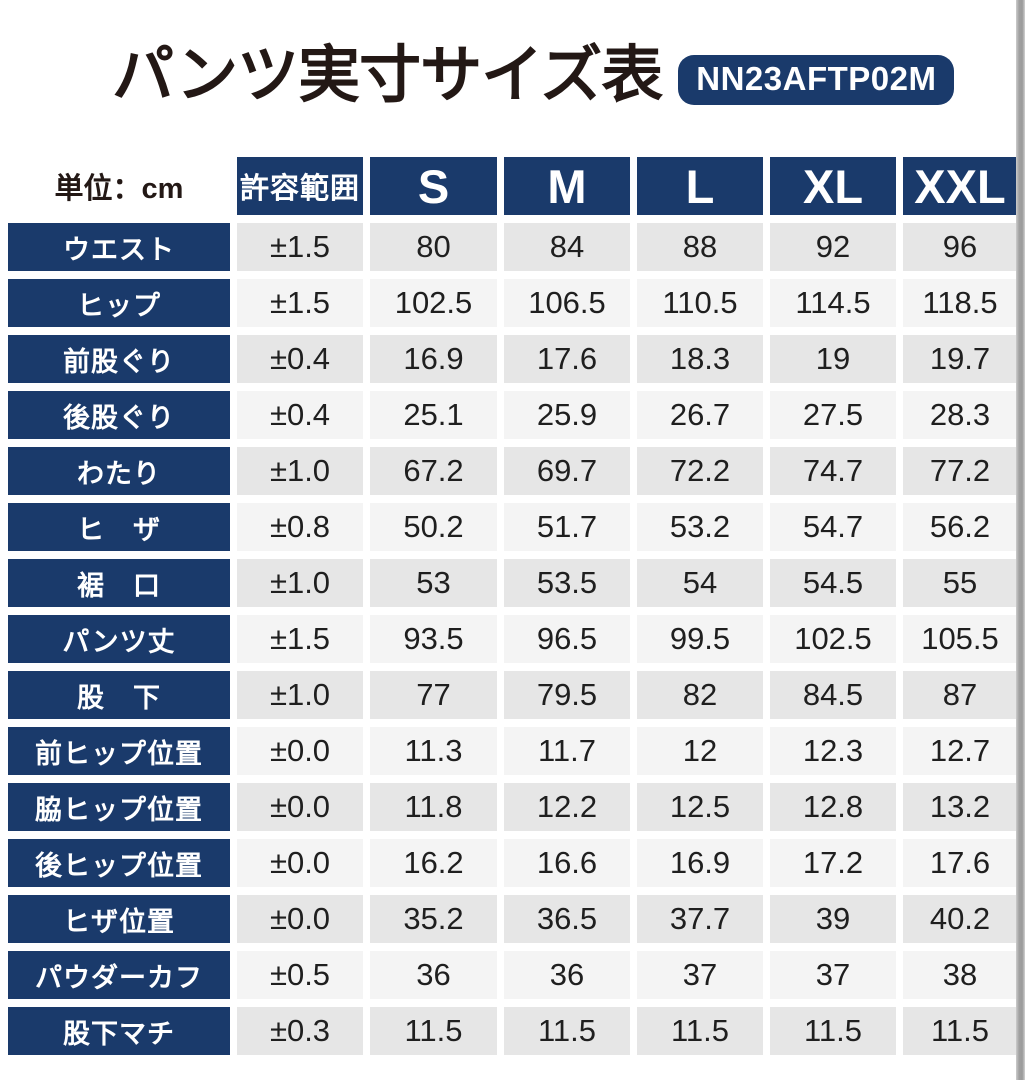 This screenshot has width=1030, height=1080. I want to click on table-row: 裾 口 ±1.0 53 53.5 54 54.5 55, so click(508, 583).